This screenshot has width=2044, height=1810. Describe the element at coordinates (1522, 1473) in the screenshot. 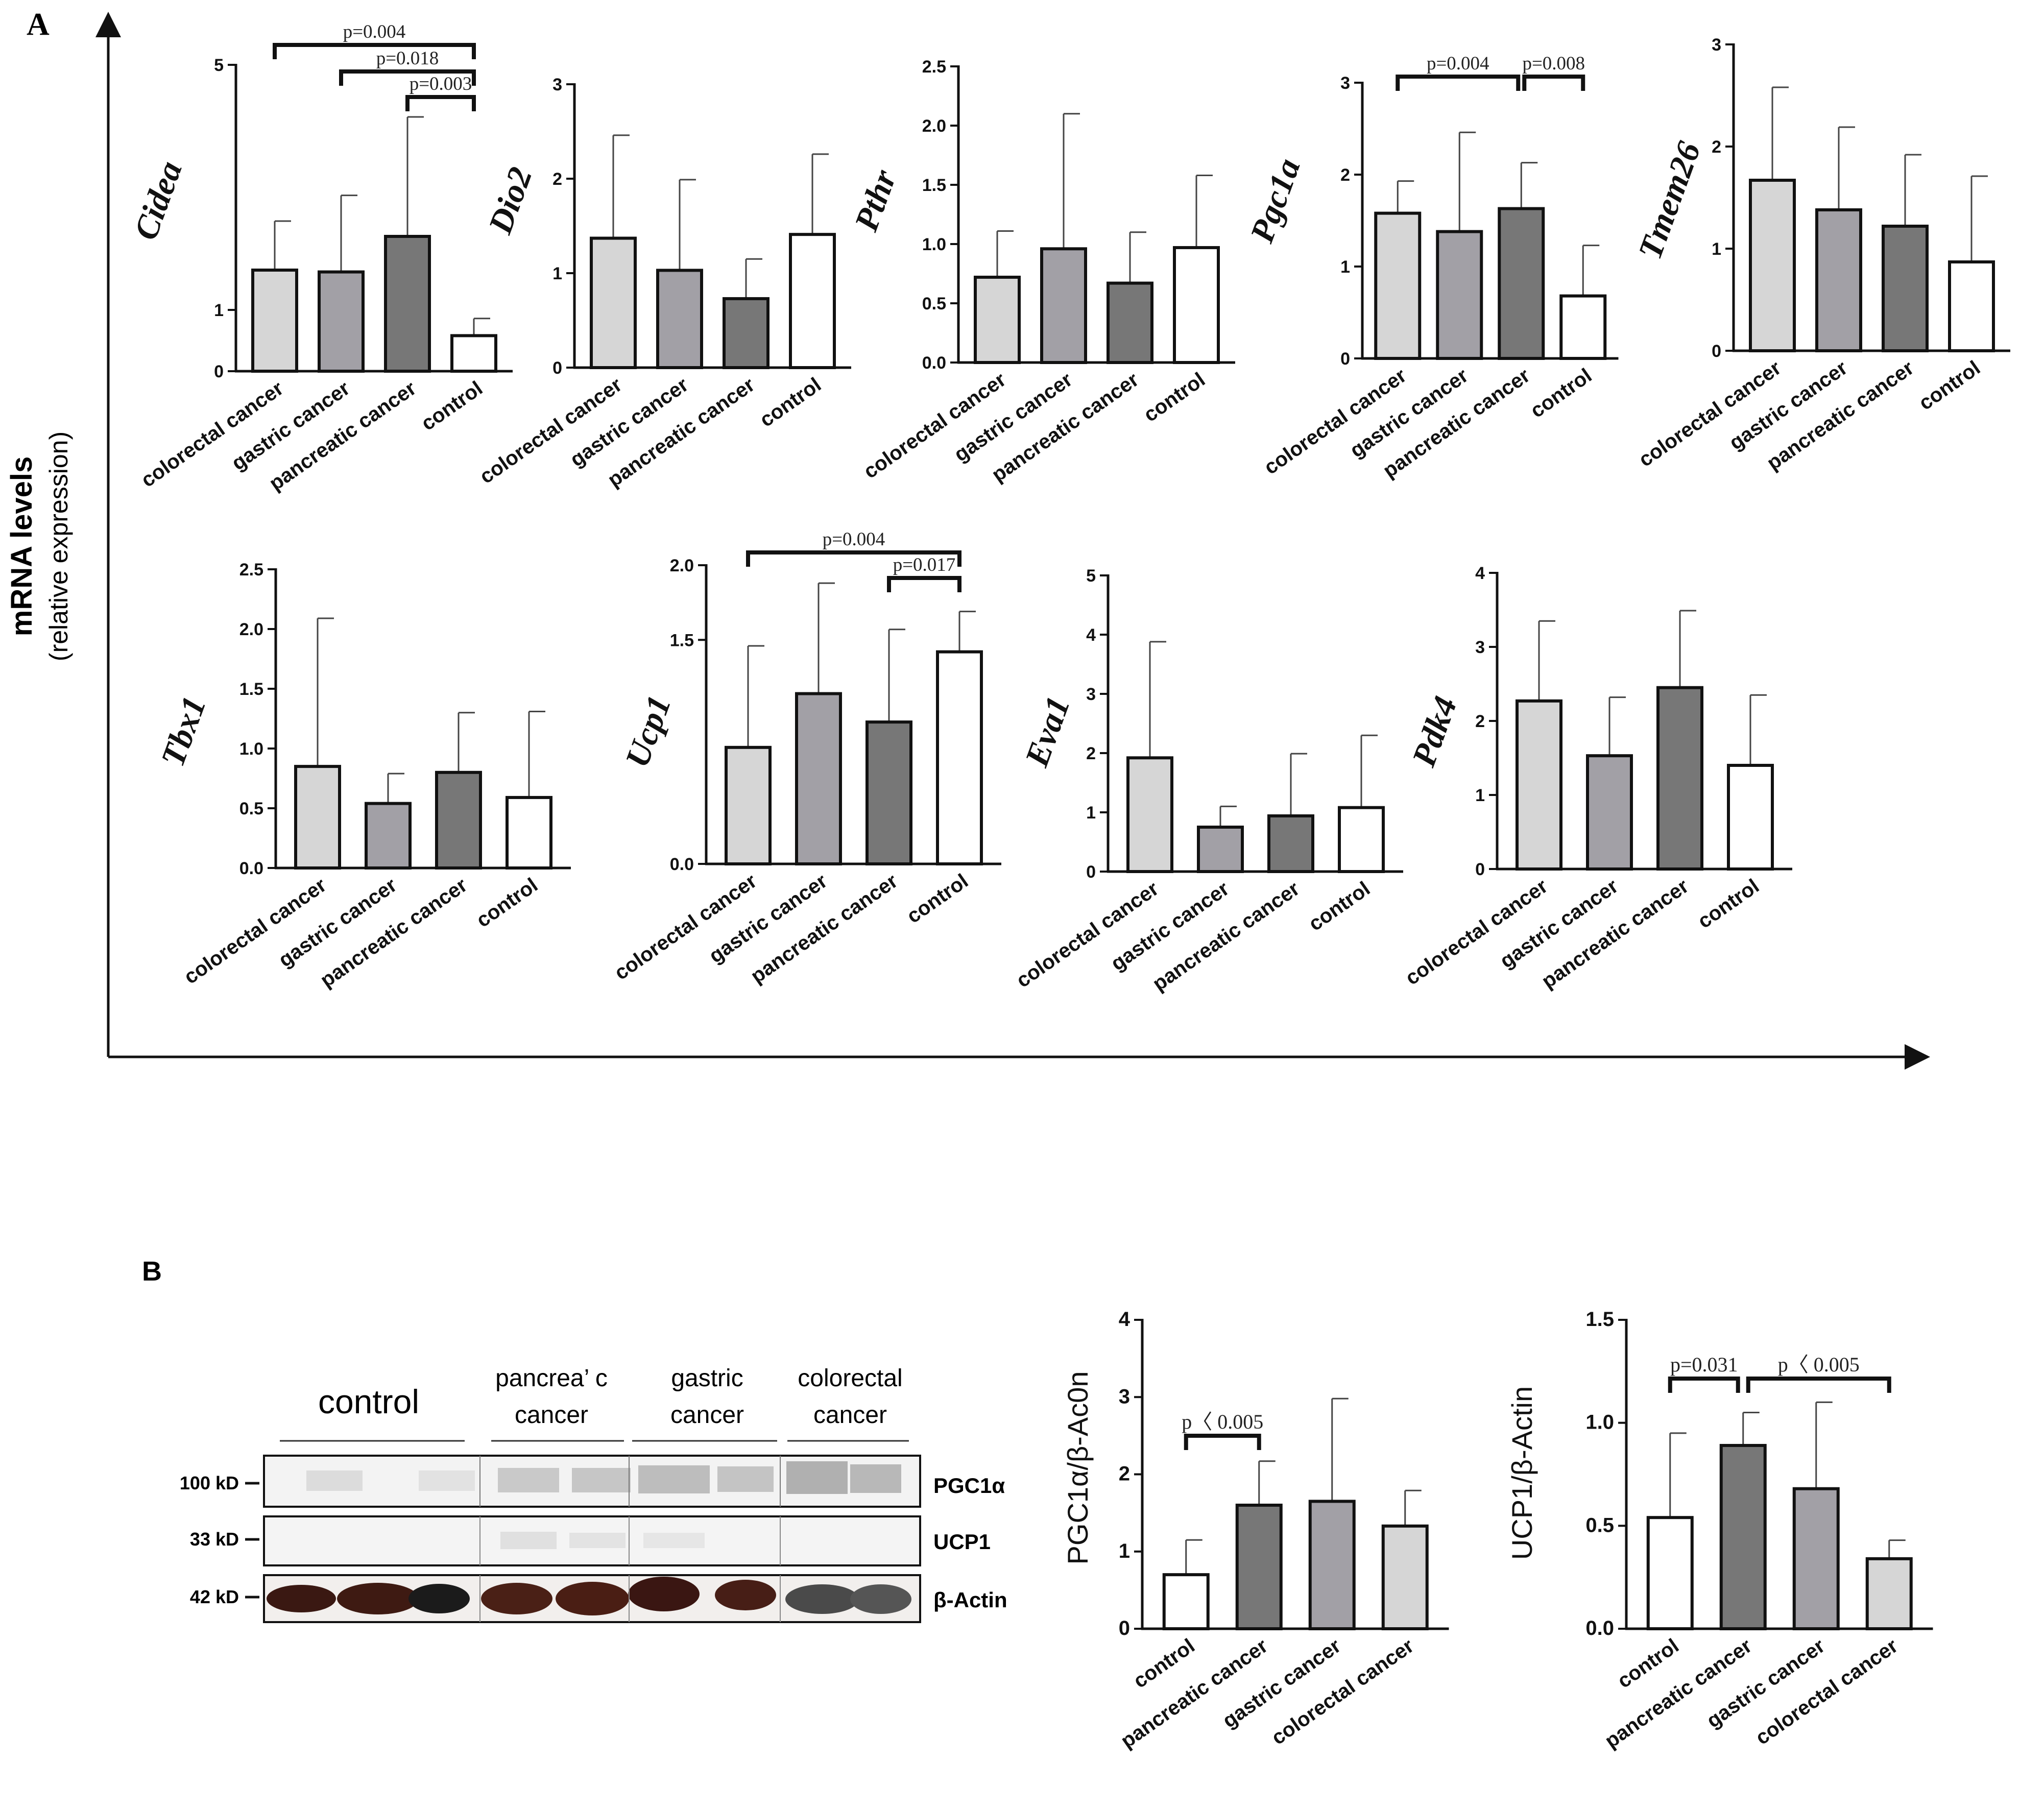

I see `y-axis-label: UCP1/β-Actin` at that location.